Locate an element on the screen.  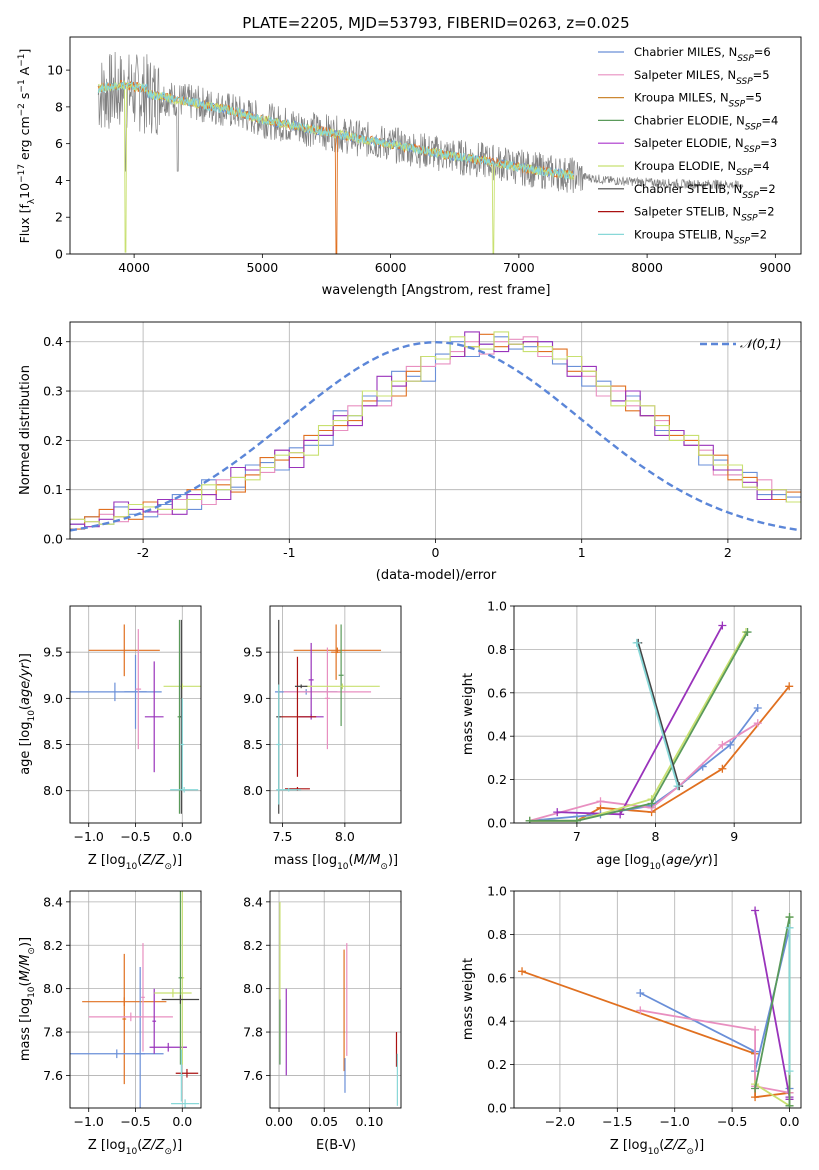
x-tick-label: 4000 is located at coordinates (134, 267).